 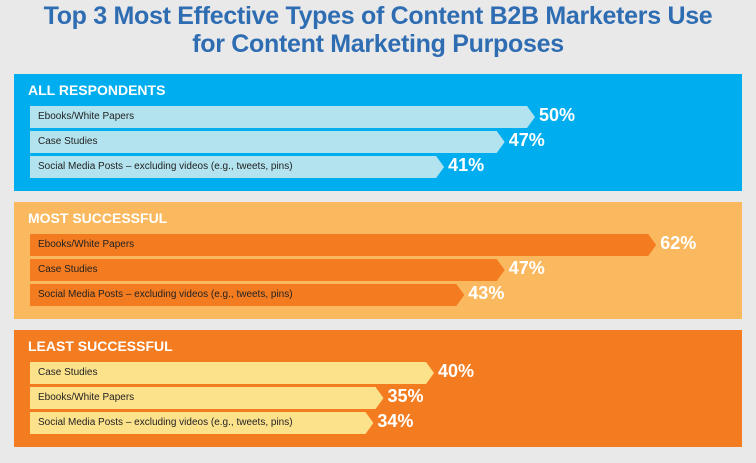 I want to click on data-label: 35%, so click(x=405, y=396).